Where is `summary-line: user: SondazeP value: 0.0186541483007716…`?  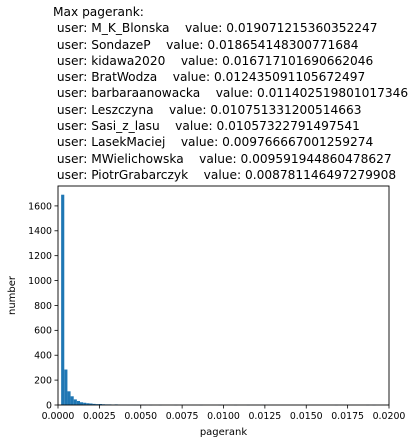 summary-line: user: SondazeP value: 0.0186541483007716… is located at coordinates (206, 44).